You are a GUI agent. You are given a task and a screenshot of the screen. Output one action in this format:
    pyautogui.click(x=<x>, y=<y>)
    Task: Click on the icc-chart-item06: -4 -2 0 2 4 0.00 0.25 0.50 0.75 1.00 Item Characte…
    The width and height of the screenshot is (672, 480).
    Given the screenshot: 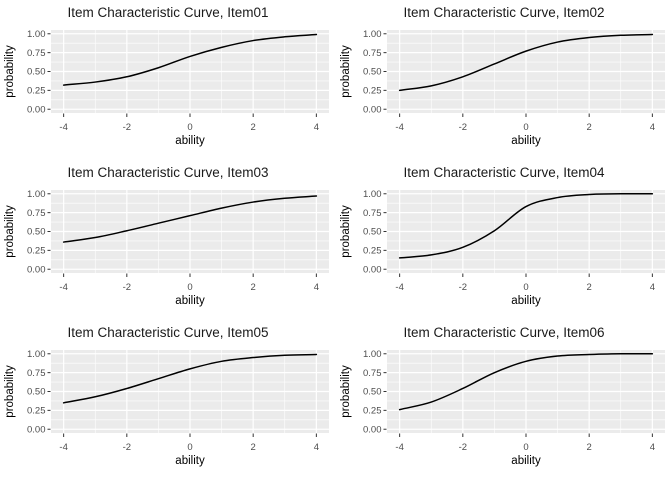 What is the action you would take?
    pyautogui.click(x=502, y=396)
    